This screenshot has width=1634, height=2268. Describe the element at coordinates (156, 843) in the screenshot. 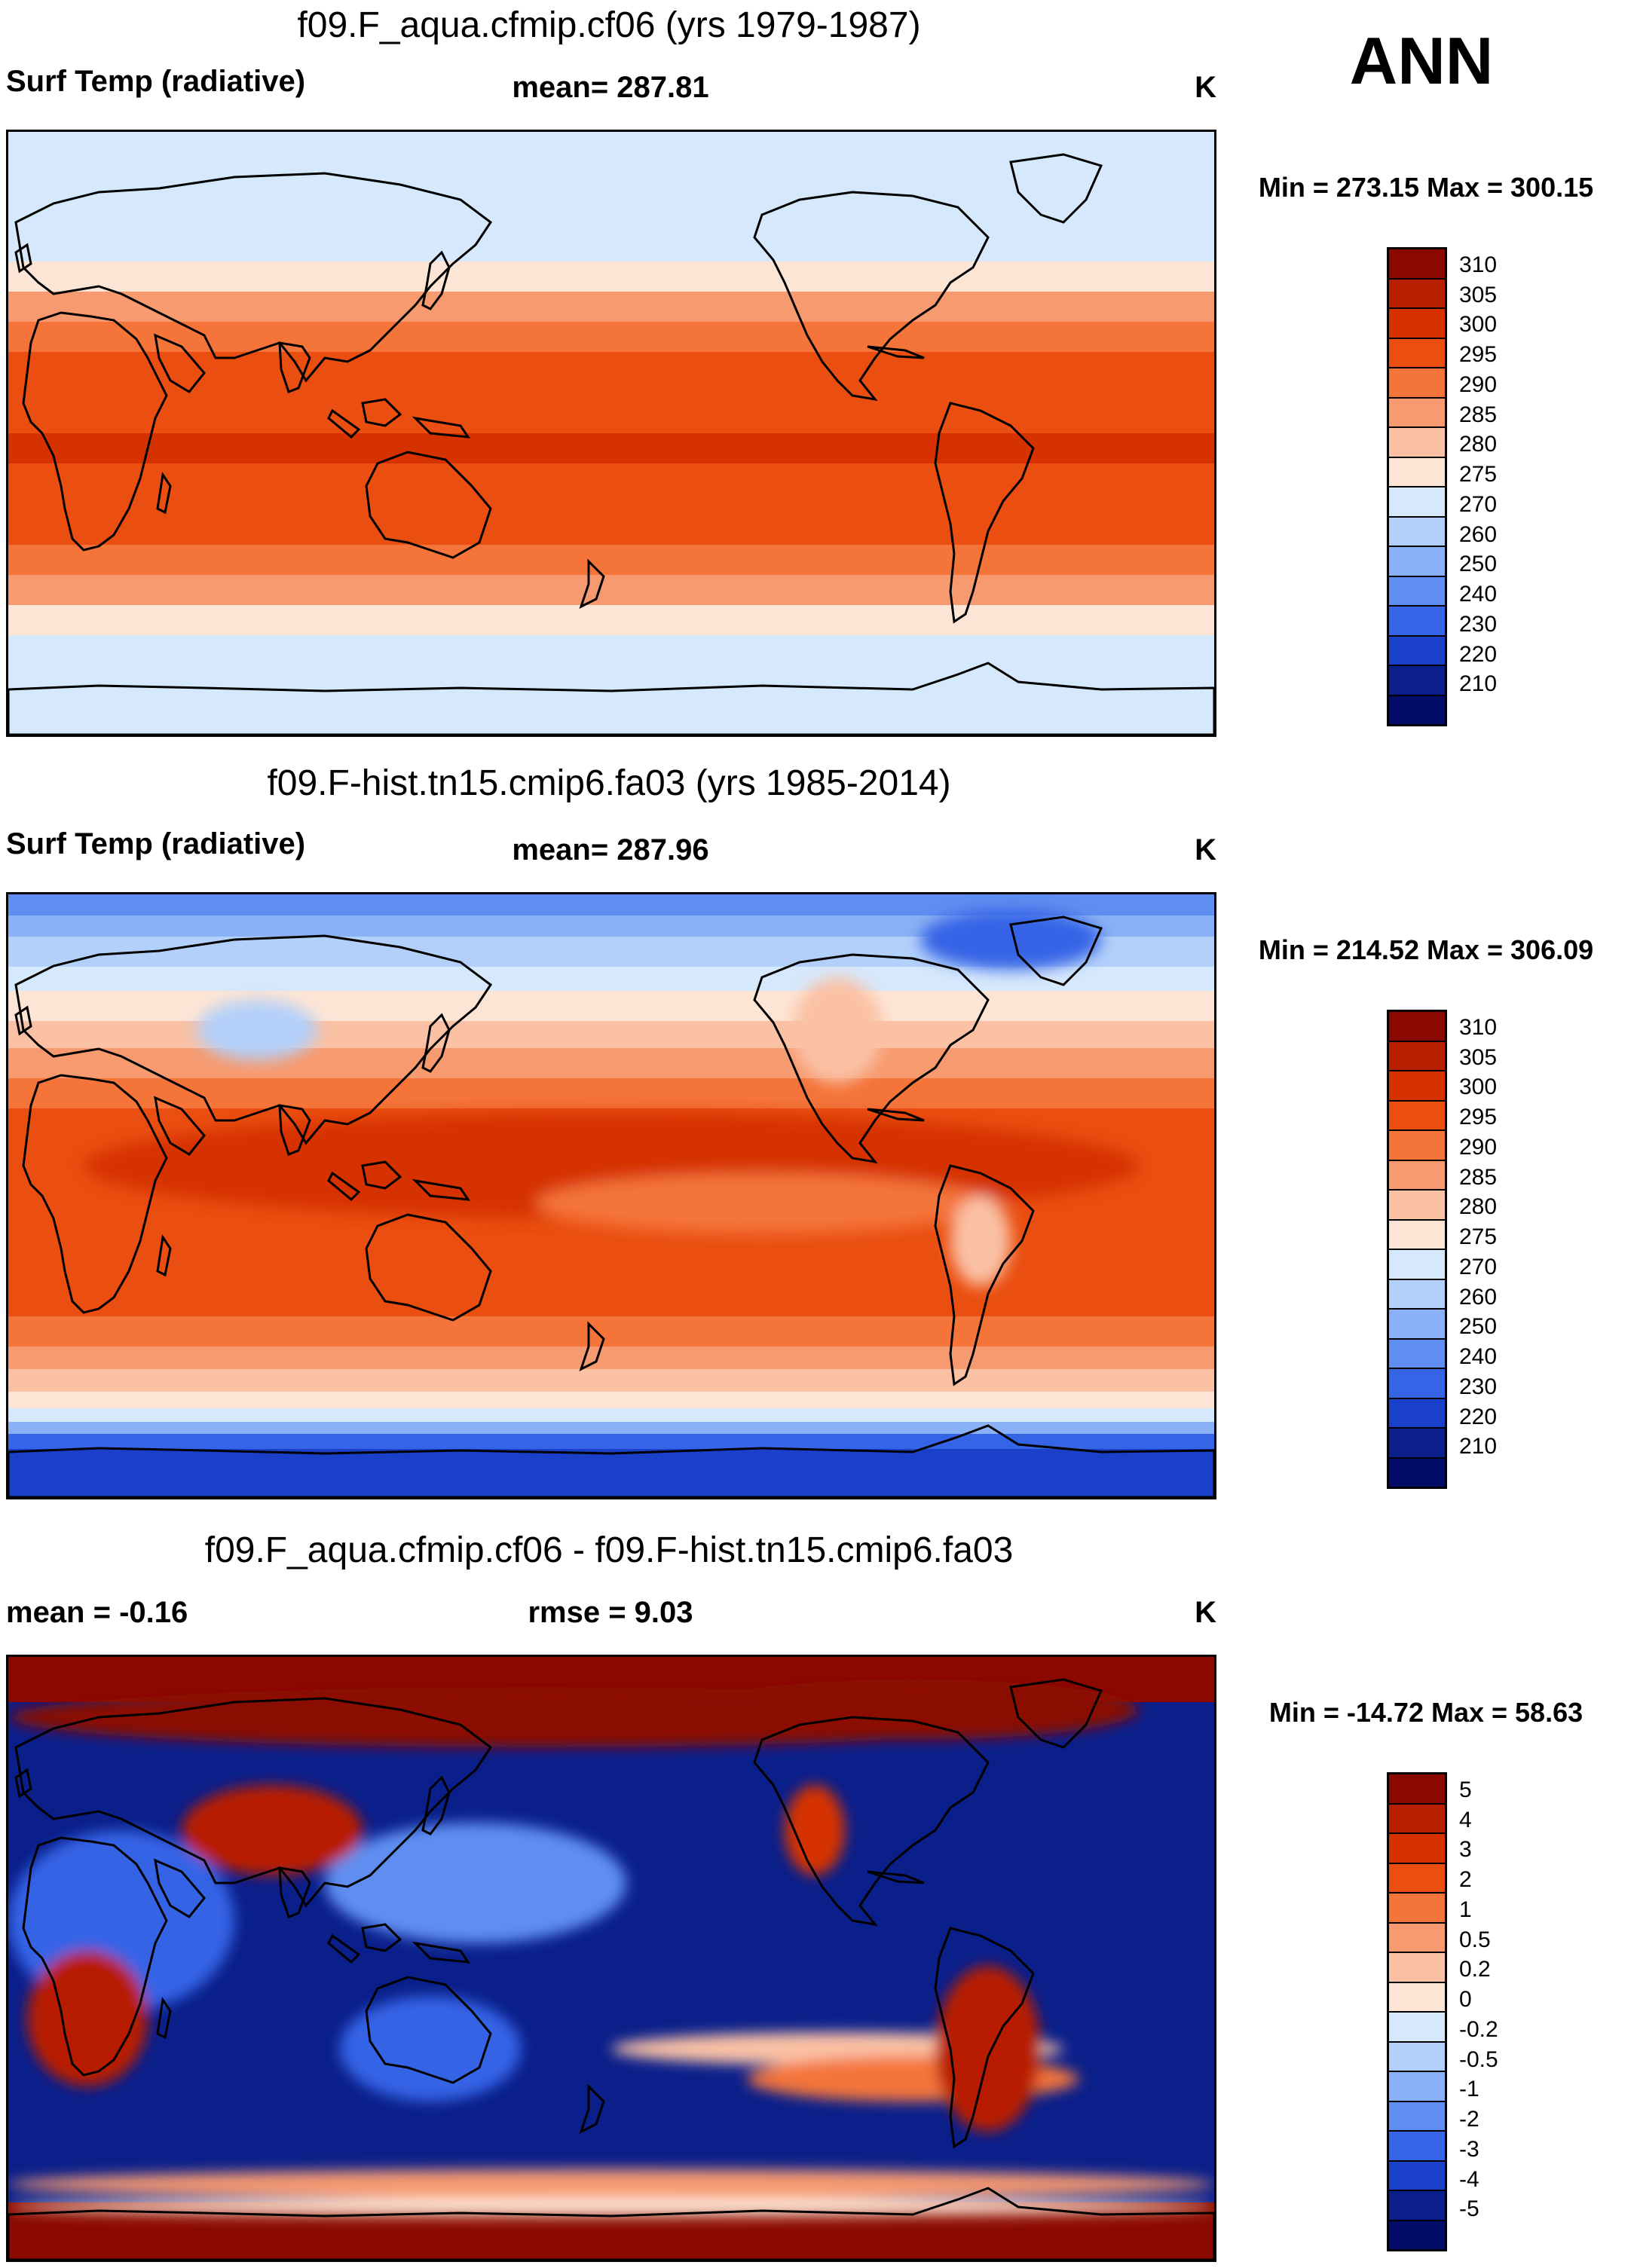

I see `panel2-variable-label: Surf Temp (radiative)` at that location.